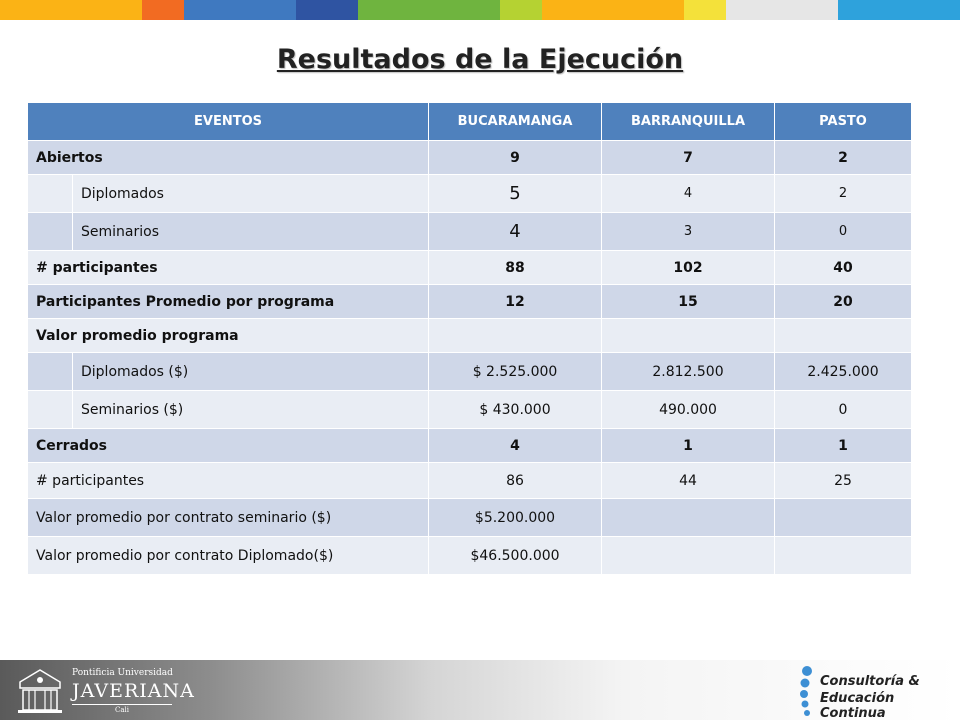  What do you see at coordinates (515, 121) in the screenshot?
I see `header-bucaramanga: BUCARAMANGA` at bounding box center [515, 121].